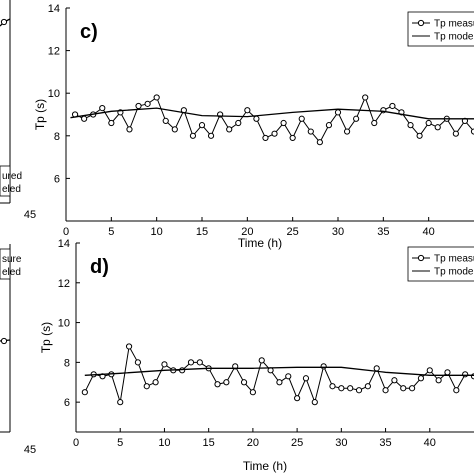 The height and width of the screenshot is (474, 474). What do you see at coordinates (385, 443) in the screenshot?
I see `x-tick-label: 35` at bounding box center [385, 443].